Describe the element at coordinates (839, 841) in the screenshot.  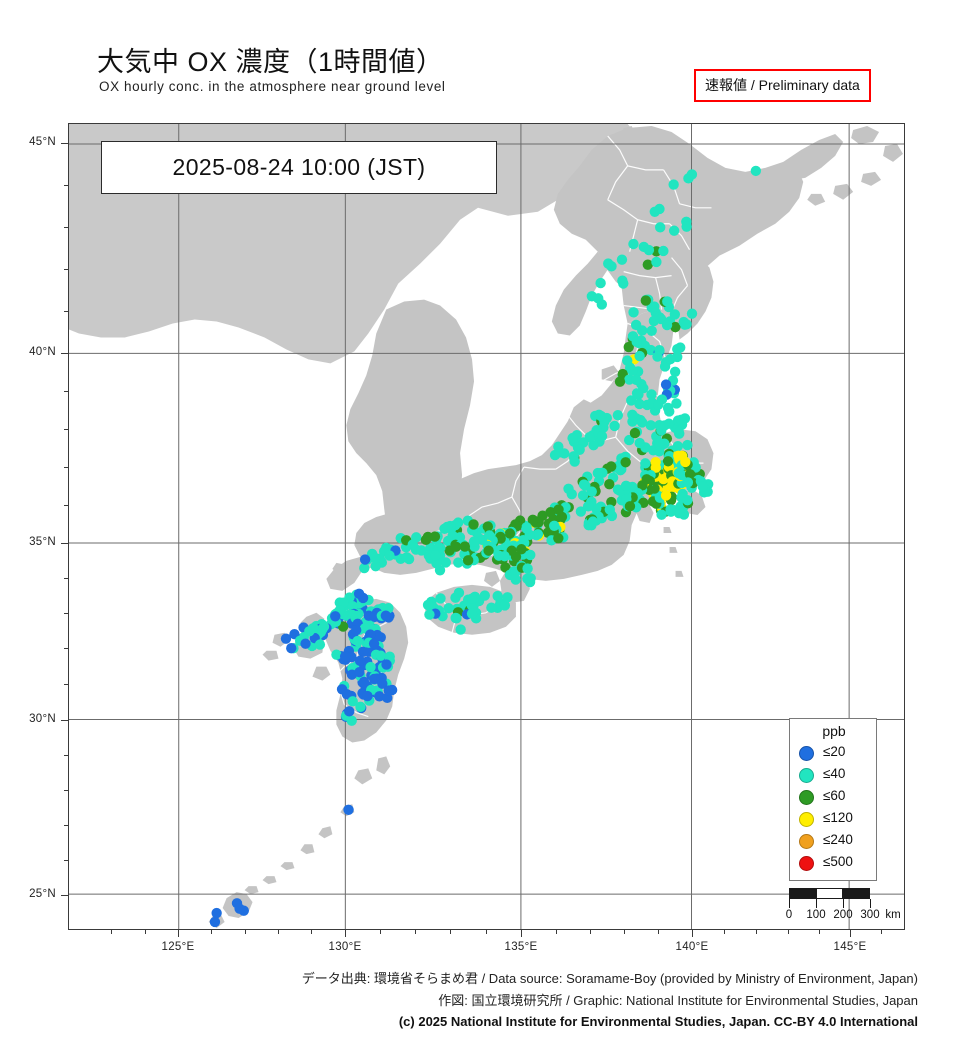
I see `legend-row: ≤240` at that location.